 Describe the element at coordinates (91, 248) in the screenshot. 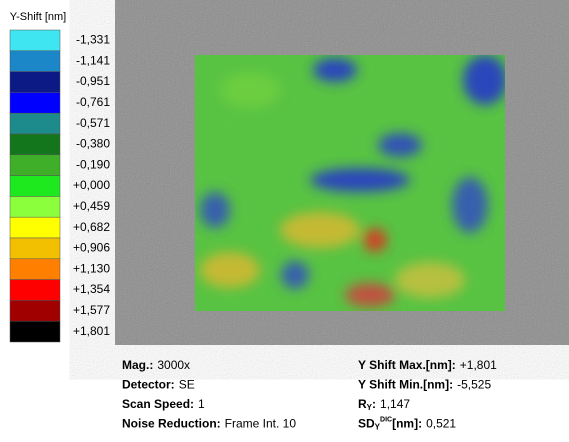

I see `legend-label: +0,906` at that location.